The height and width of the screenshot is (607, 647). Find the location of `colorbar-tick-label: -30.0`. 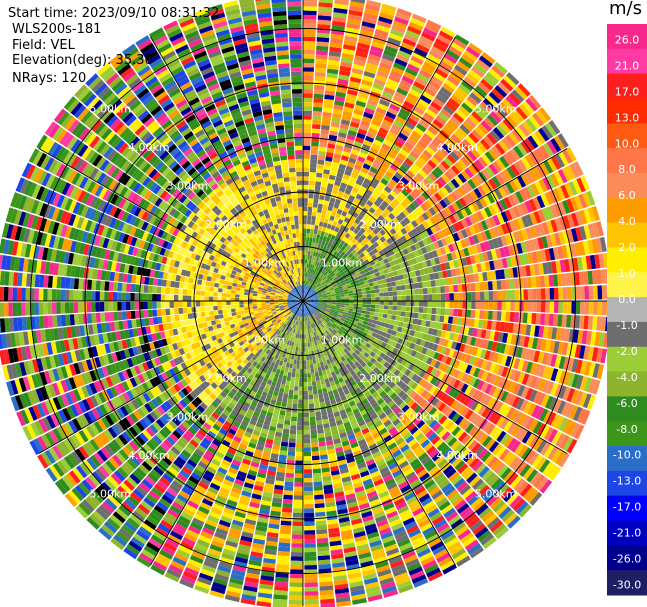

colorbar-tick-label: -30.0 is located at coordinates (627, 585).